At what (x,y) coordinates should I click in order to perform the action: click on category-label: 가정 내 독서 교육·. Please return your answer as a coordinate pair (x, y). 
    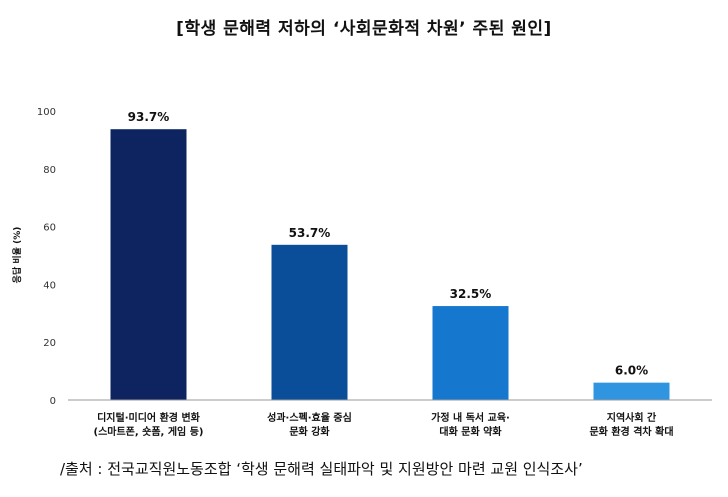
    Looking at the image, I should click on (470, 417).